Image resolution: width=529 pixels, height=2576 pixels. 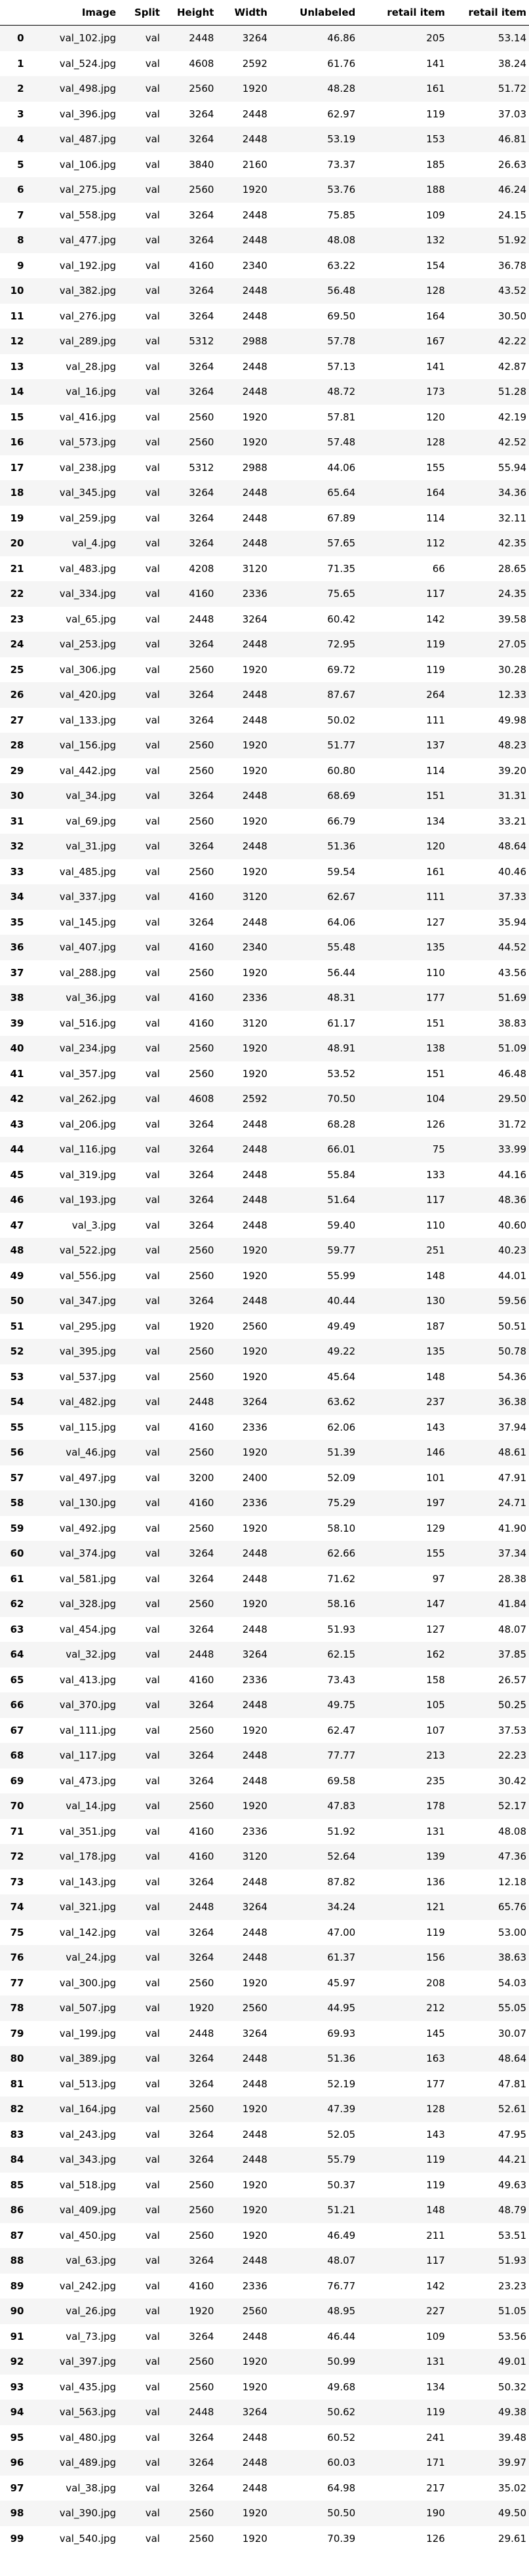 What do you see at coordinates (75, 594) in the screenshot?
I see `image-name: val_334.jpg` at bounding box center [75, 594].